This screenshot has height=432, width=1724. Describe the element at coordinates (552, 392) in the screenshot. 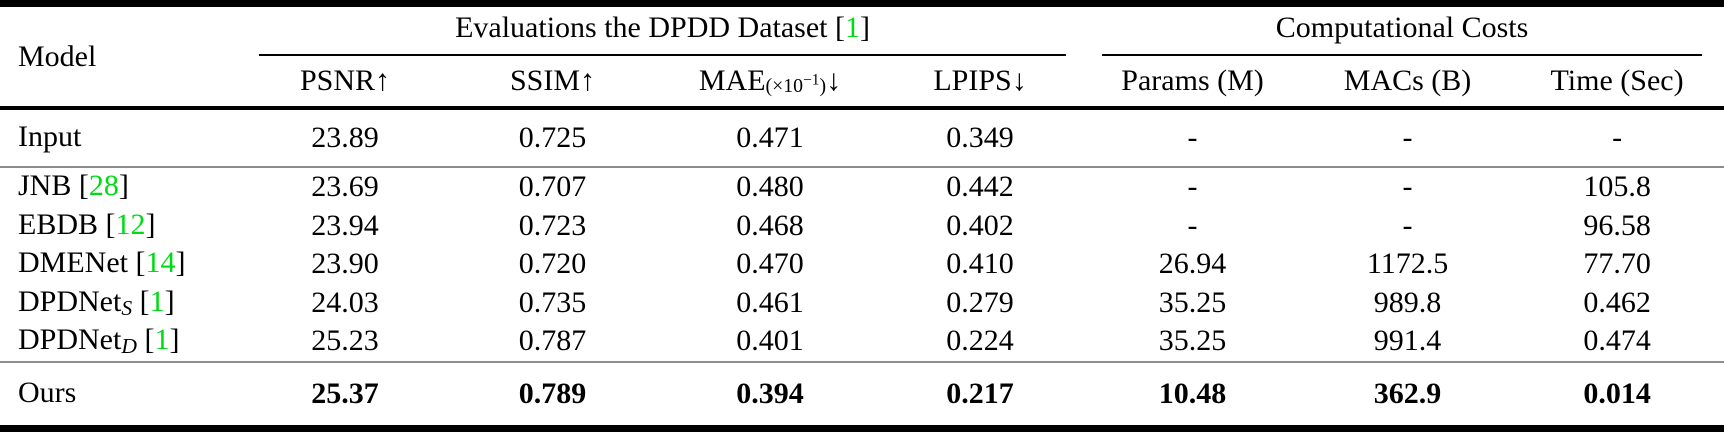

I see `ssim-value: 0.789` at that location.